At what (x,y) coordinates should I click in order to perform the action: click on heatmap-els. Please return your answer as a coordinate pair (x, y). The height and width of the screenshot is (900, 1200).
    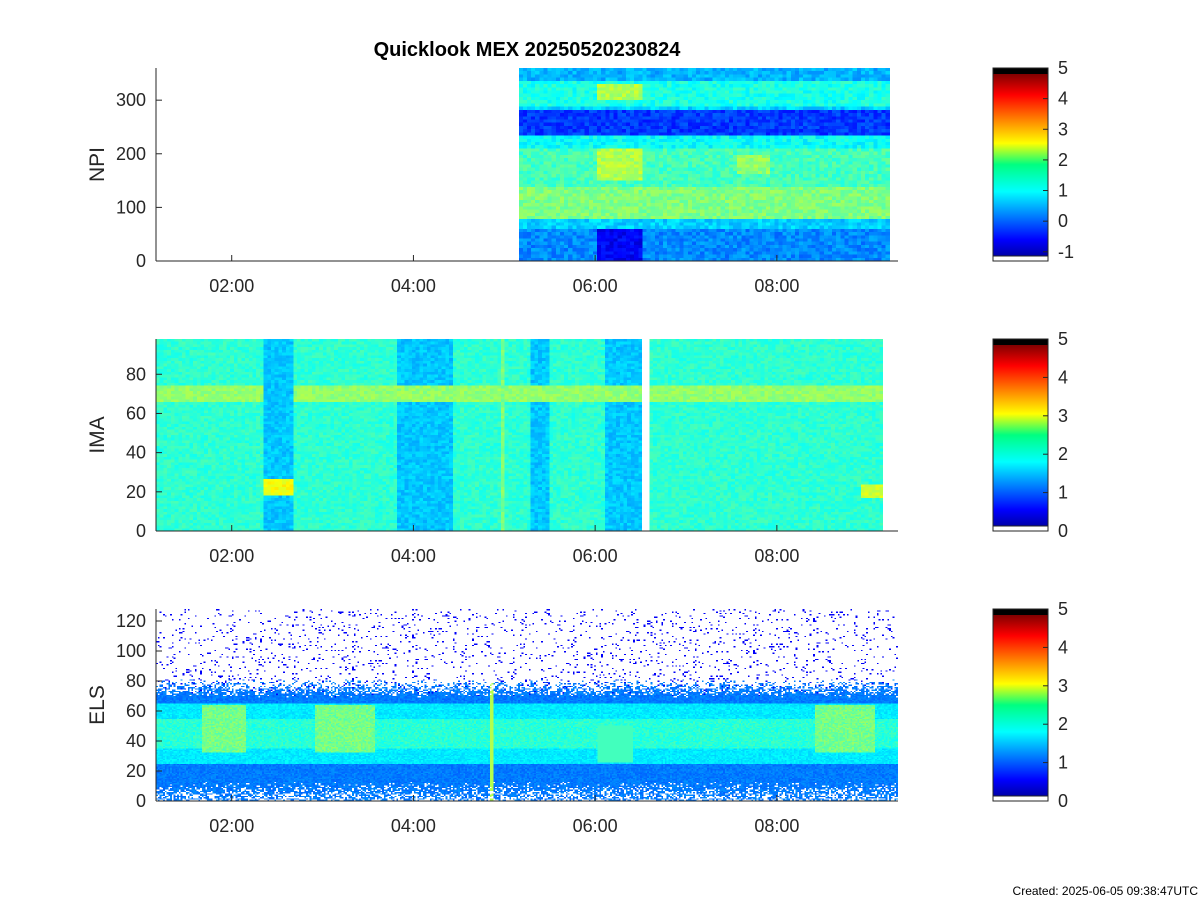
    Looking at the image, I should click on (527, 705).